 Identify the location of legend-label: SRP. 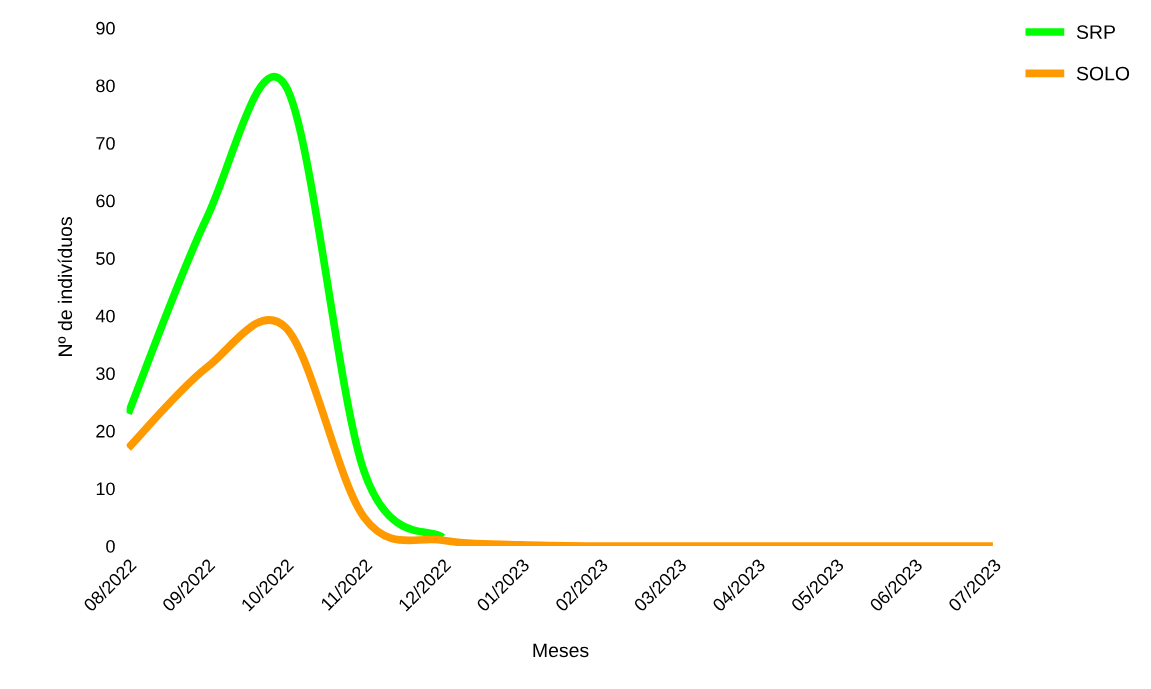
(1095, 32).